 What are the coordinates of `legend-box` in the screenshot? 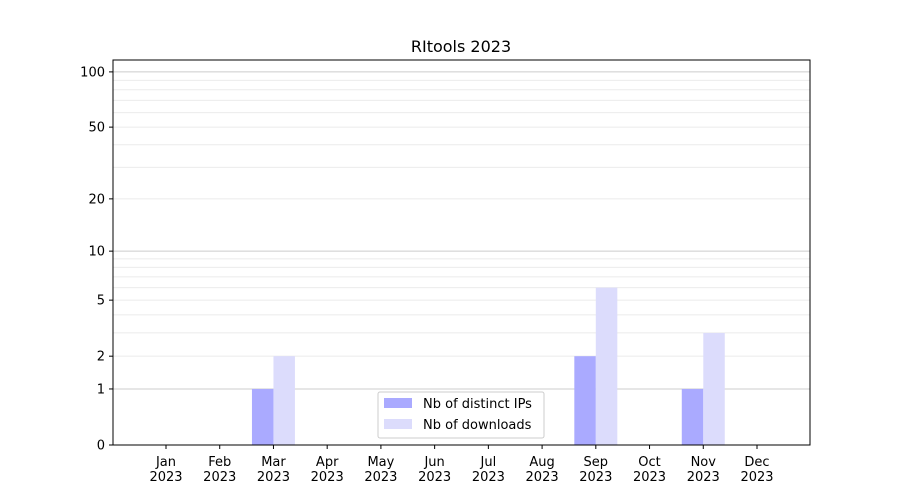 It's located at (461, 415).